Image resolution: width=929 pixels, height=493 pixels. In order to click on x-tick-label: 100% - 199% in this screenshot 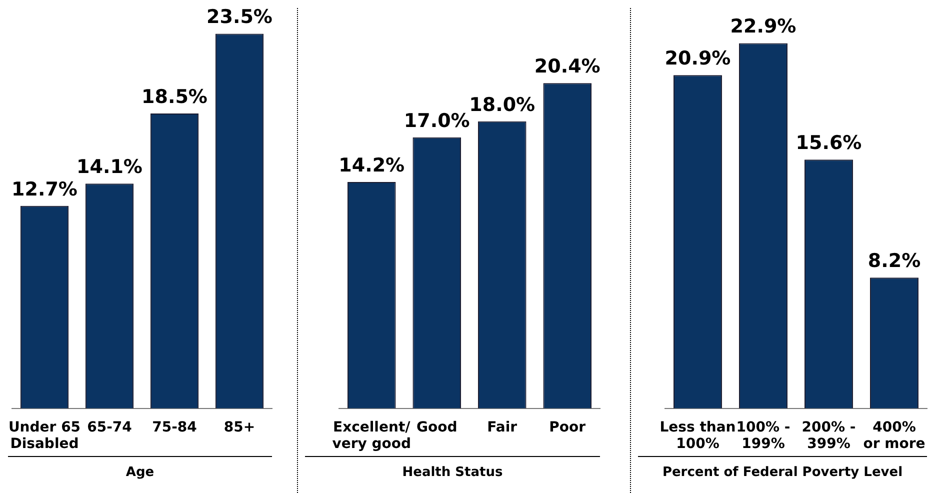, I will do `click(763, 435)`.